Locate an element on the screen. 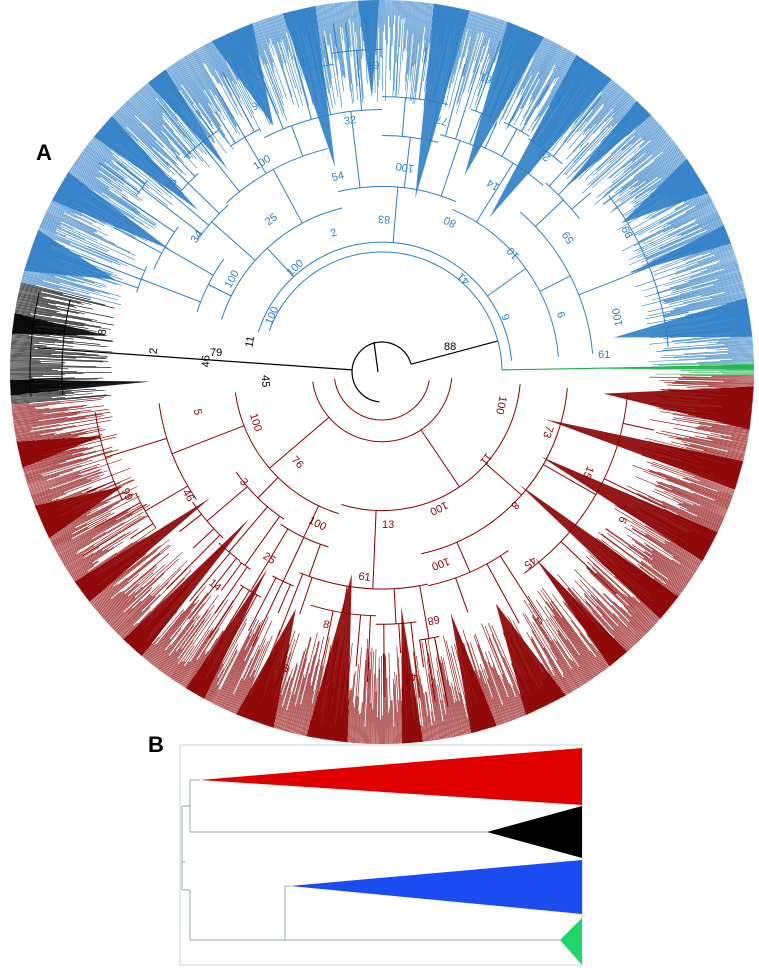 The image size is (759, 975). red-node-arc is located at coordinates (251, 591).